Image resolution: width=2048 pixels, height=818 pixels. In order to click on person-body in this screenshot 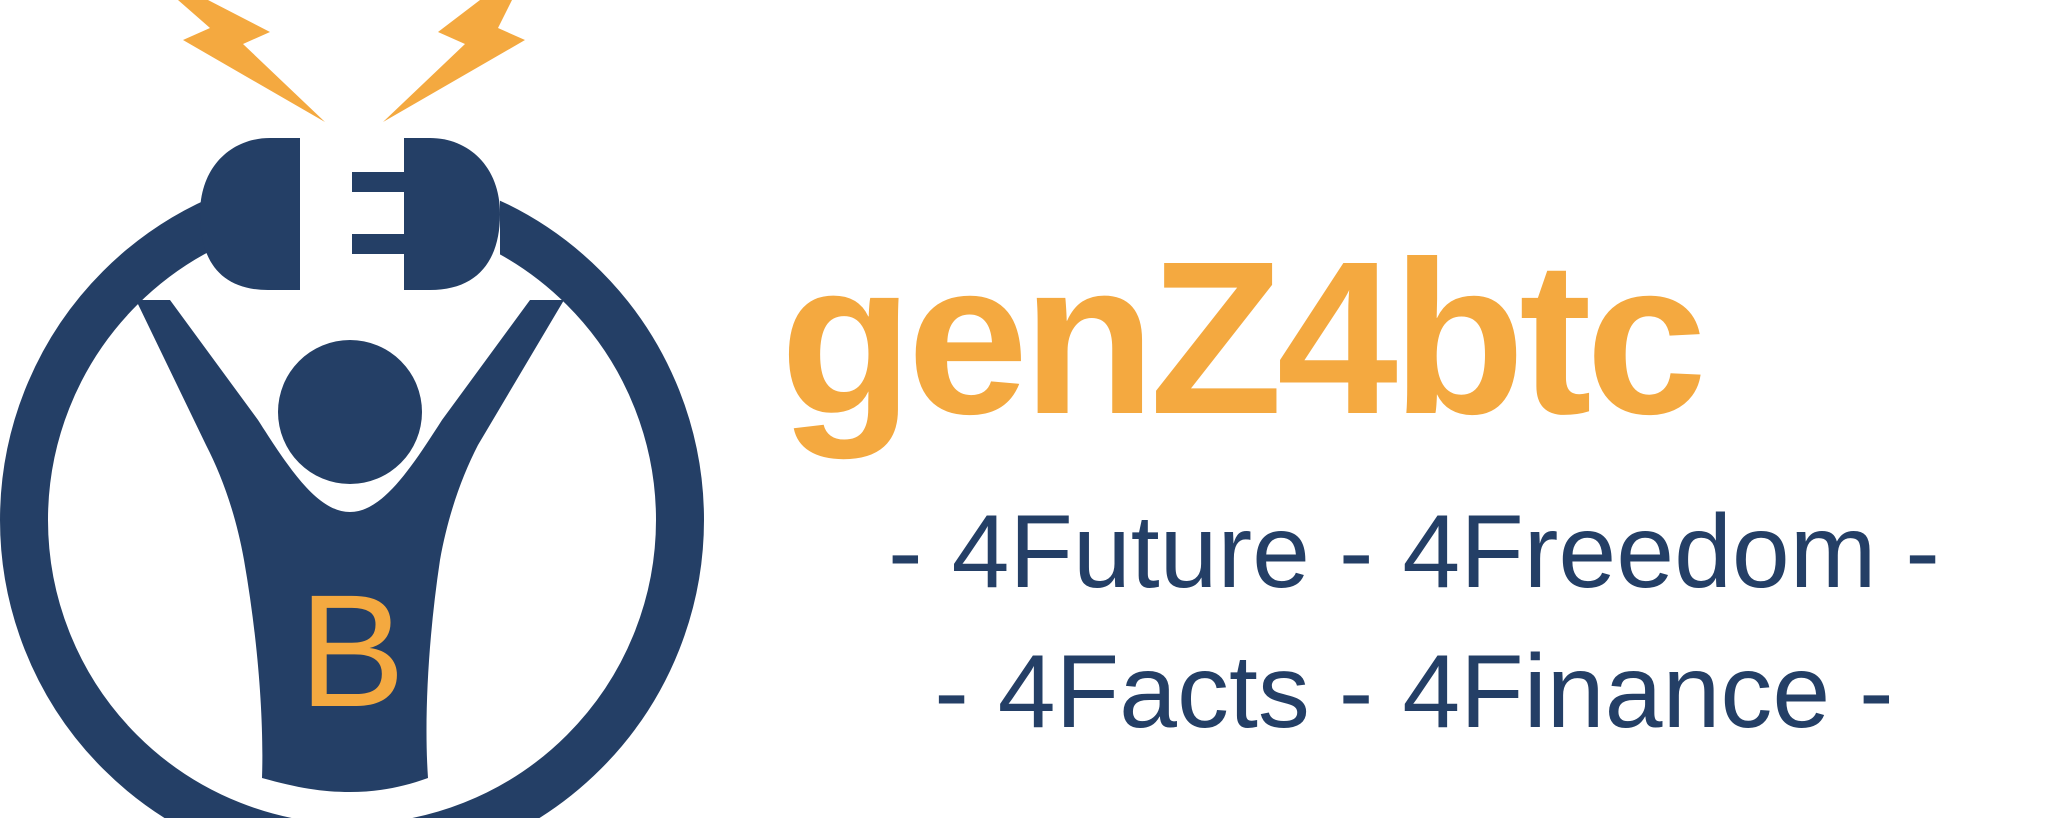, I will do `click(350, 546)`.